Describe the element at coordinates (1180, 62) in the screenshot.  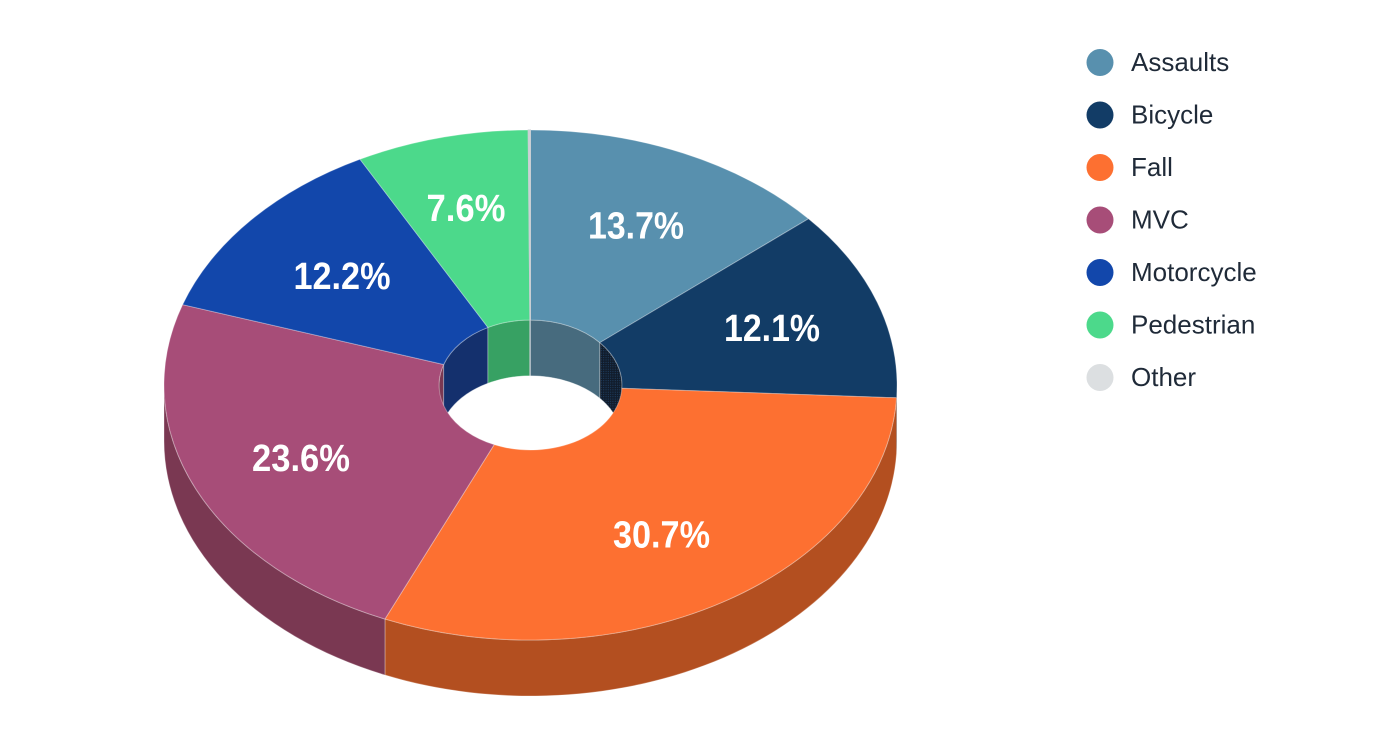
I see `svg-text: Assaults` at that location.